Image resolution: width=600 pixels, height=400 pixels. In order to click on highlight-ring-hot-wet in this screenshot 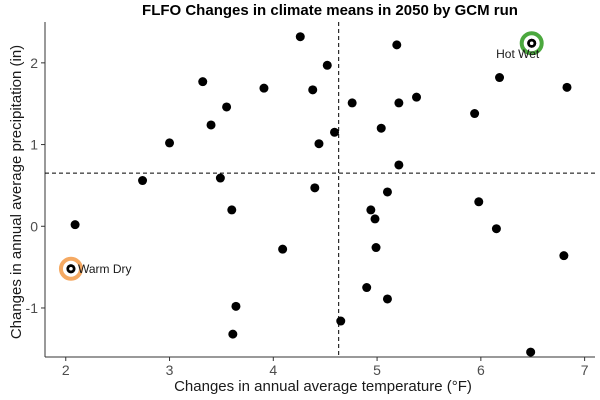, I will do `click(531, 43)`.